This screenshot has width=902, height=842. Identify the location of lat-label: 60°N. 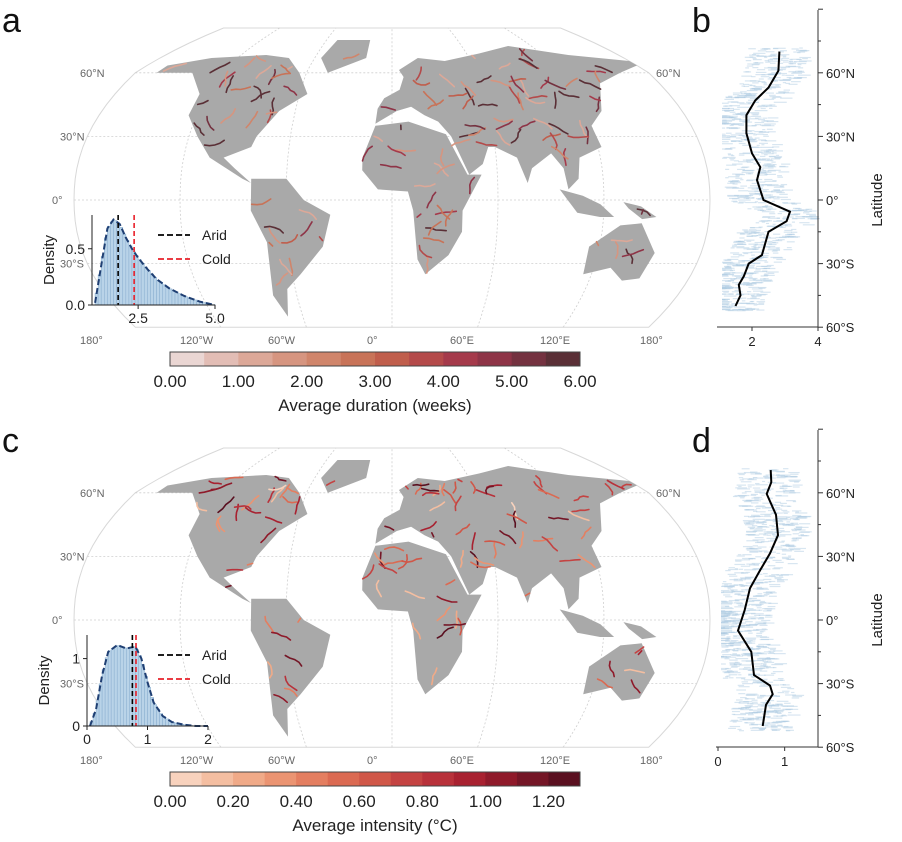
(92, 74).